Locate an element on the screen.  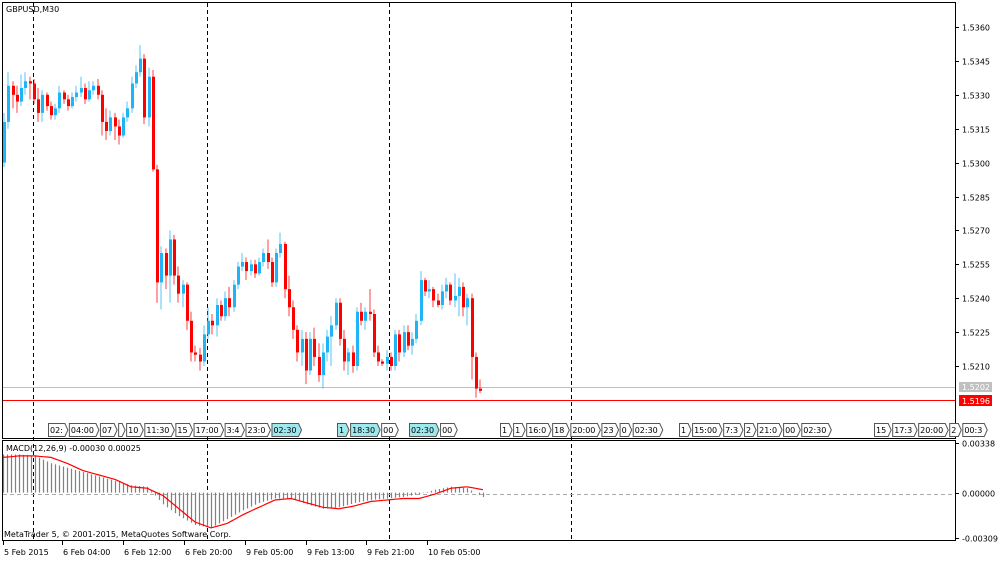
event-flag is located at coordinates (122, 430).